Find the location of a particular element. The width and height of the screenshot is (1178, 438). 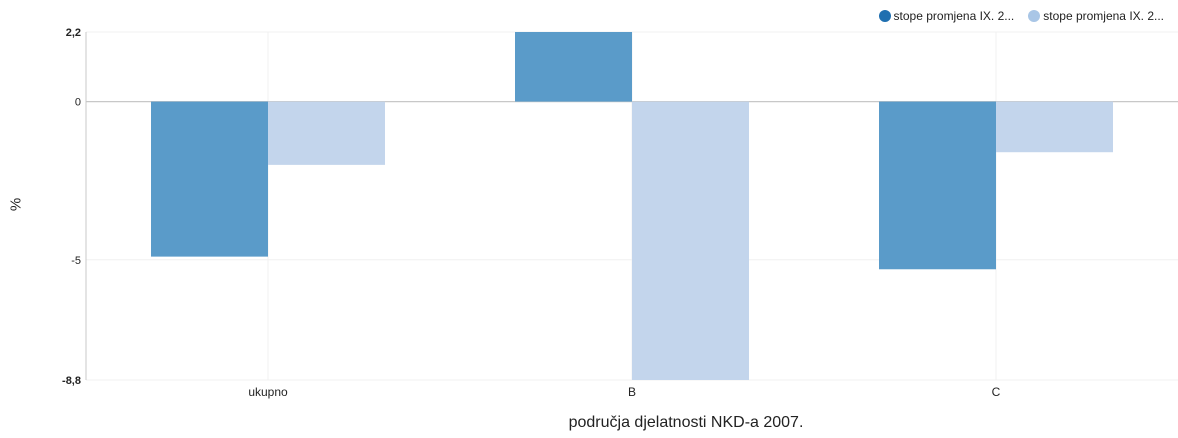

y-tick-label: -5 is located at coordinates (76, 261).